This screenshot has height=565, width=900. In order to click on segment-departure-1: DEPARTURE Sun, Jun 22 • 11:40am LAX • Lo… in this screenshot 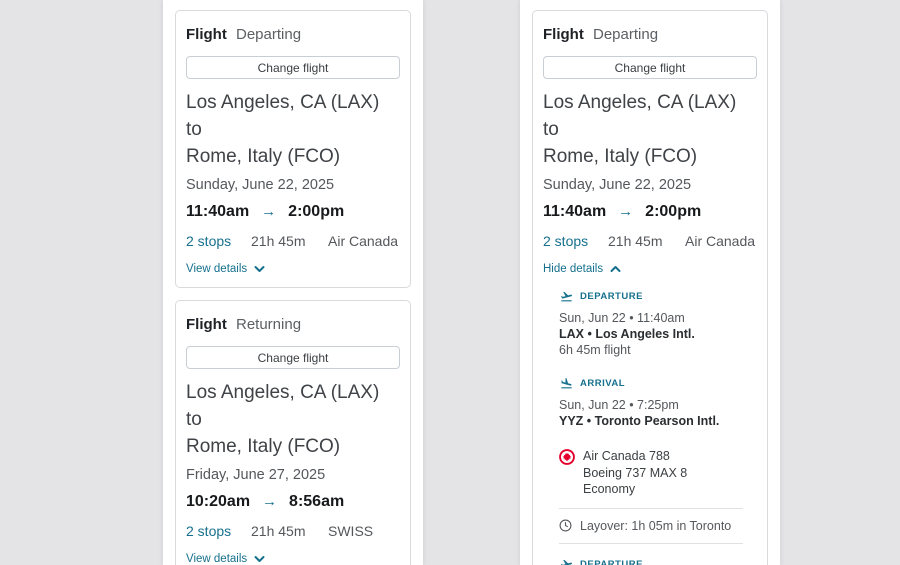, I will do `click(658, 324)`.